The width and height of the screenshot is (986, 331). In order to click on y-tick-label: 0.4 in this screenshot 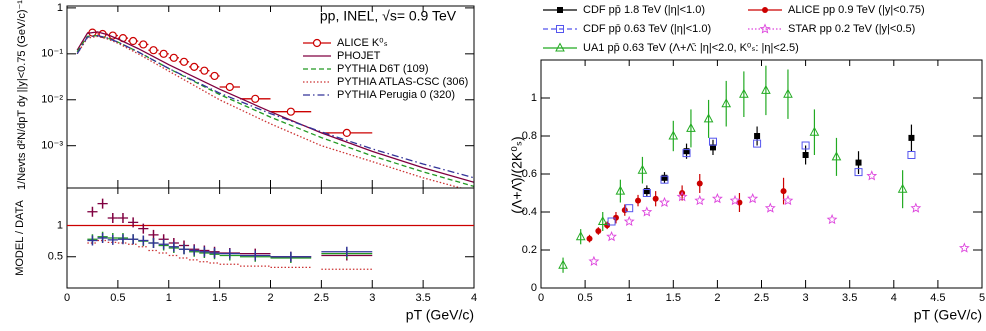, I will do `click(529, 212)`.